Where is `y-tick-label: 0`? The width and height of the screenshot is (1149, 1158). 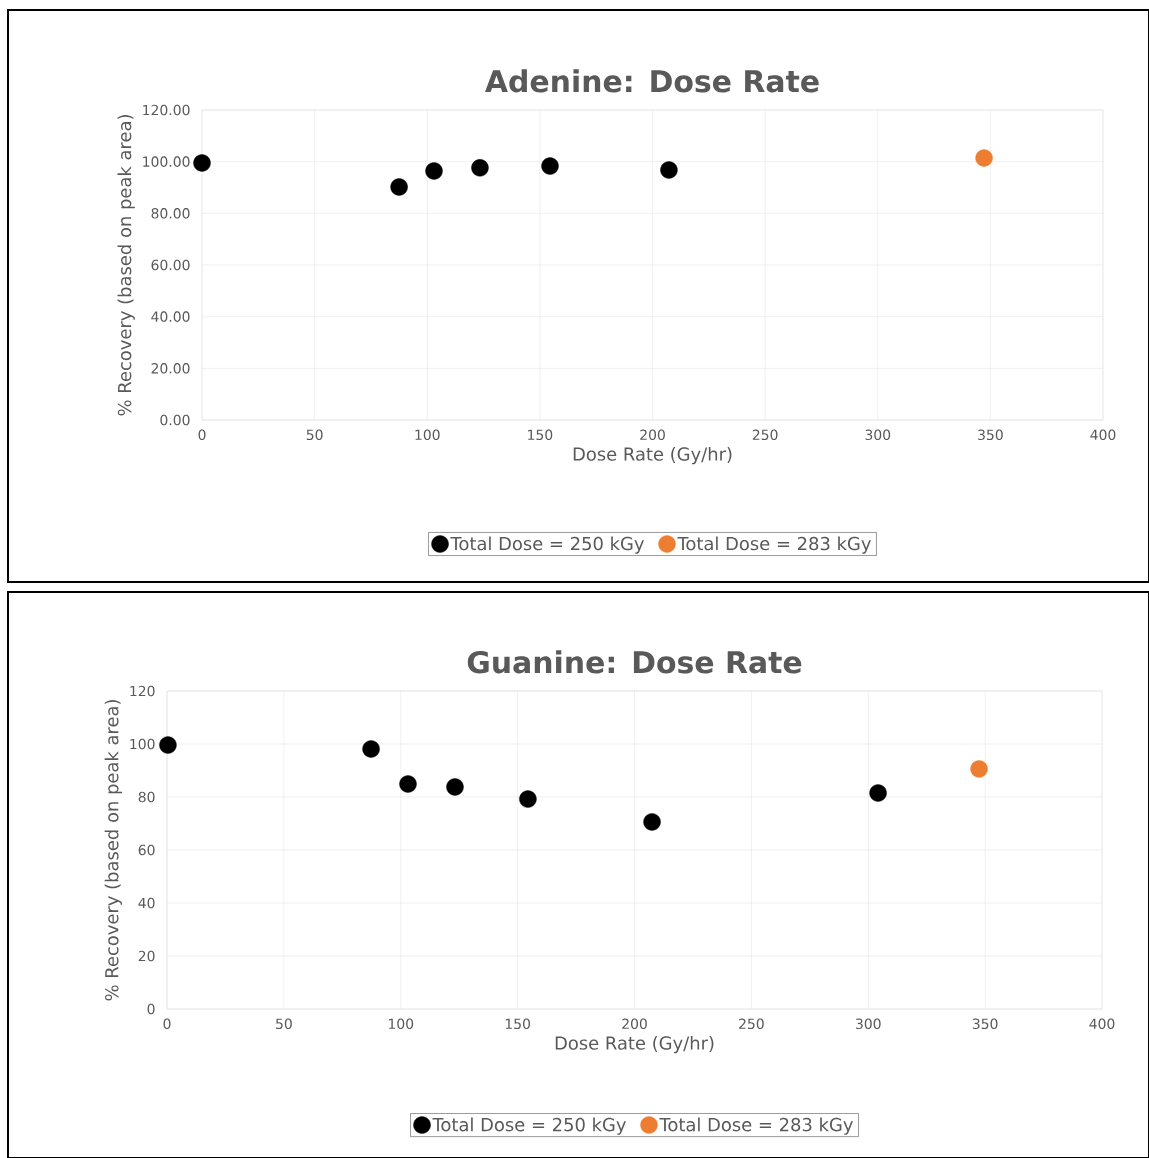 y-tick-label: 0 is located at coordinates (151, 1009).